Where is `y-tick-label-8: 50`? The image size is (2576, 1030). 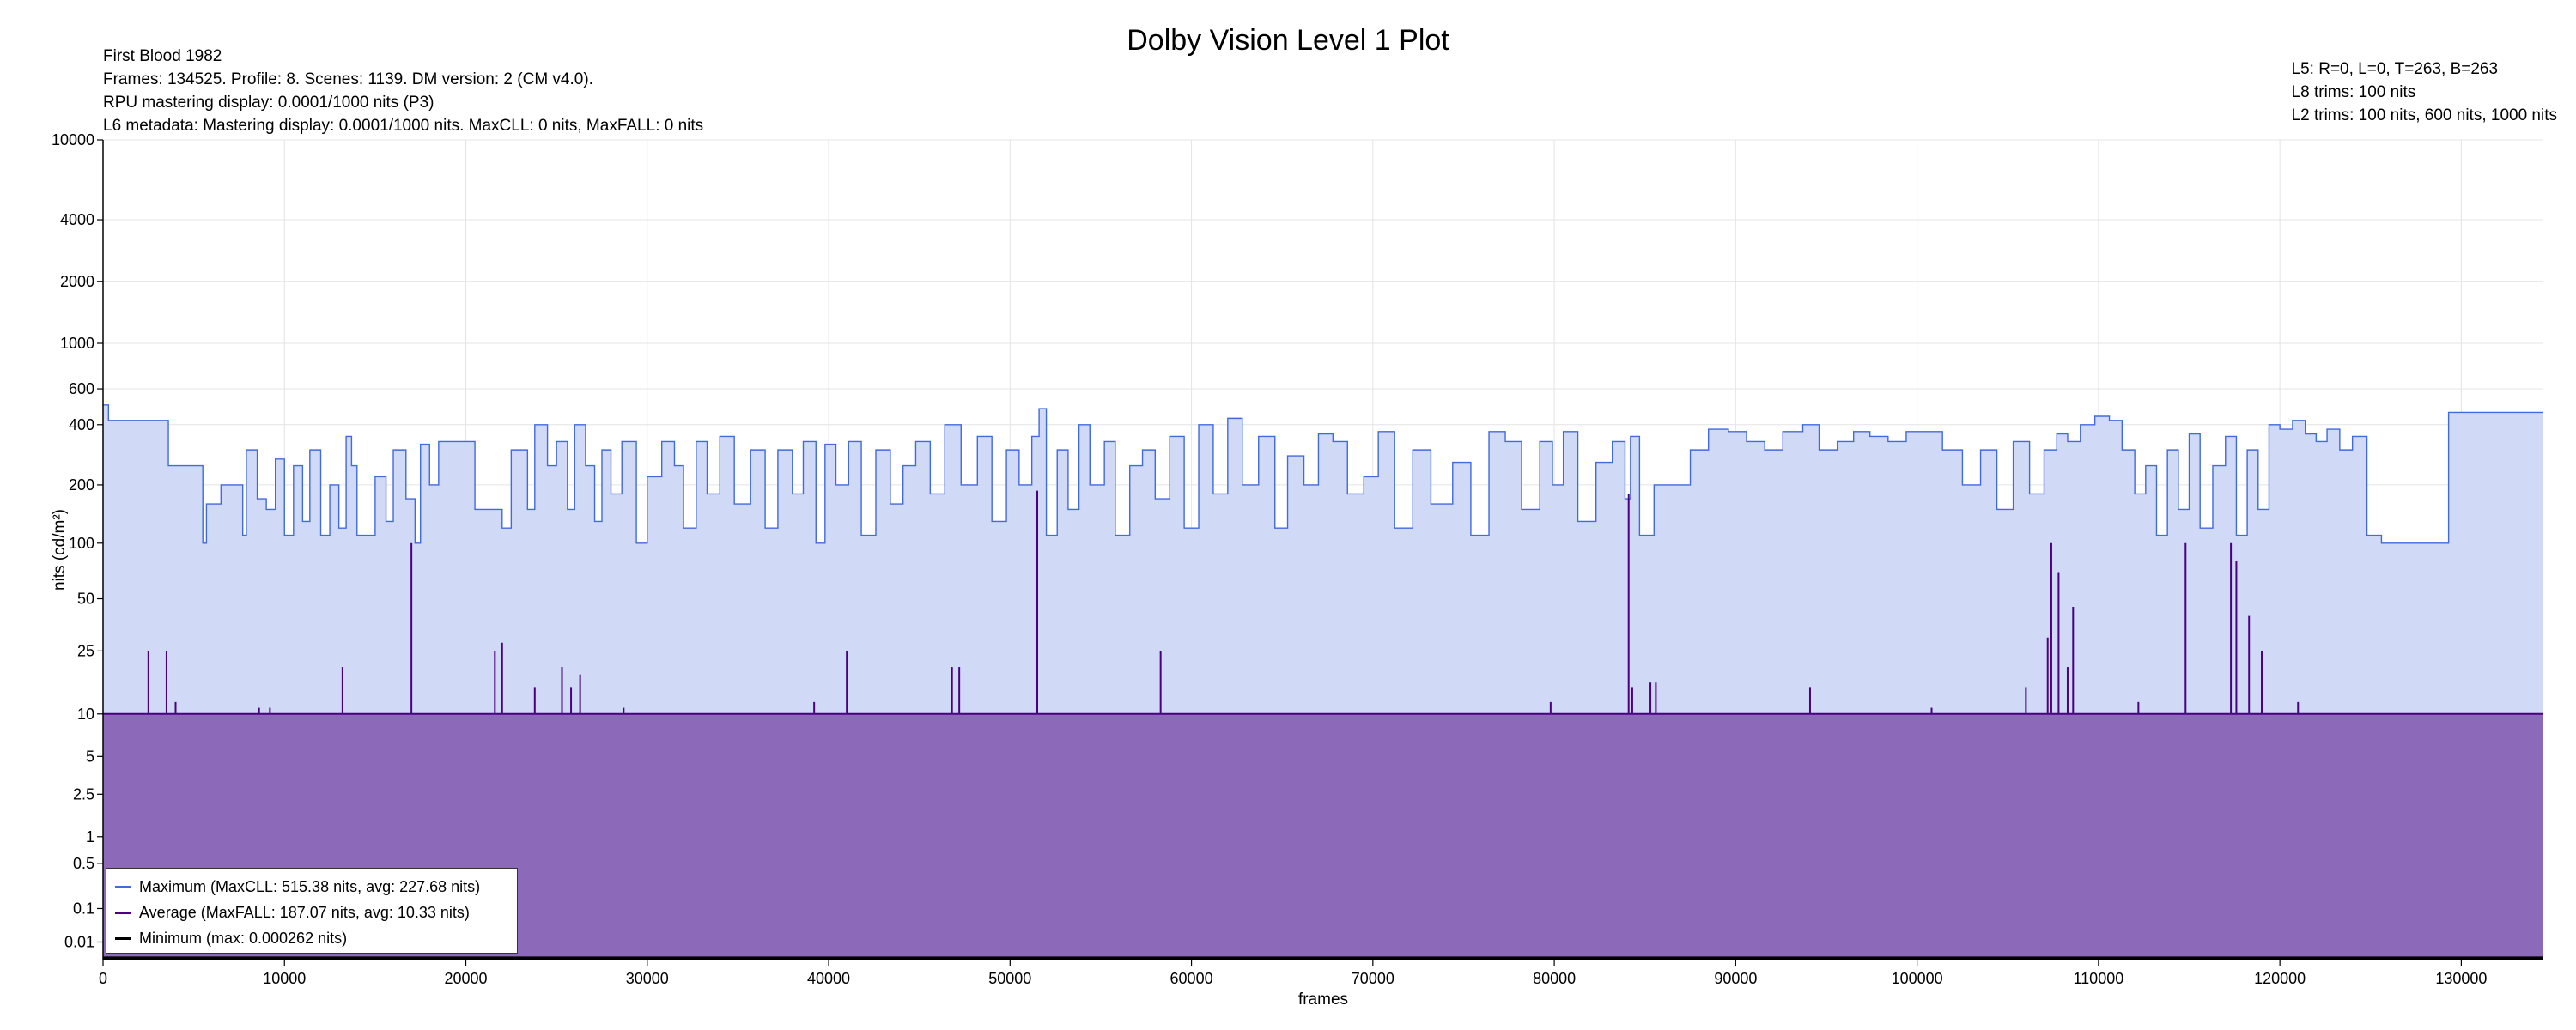
y-tick-label-8: 50 is located at coordinates (85, 599).